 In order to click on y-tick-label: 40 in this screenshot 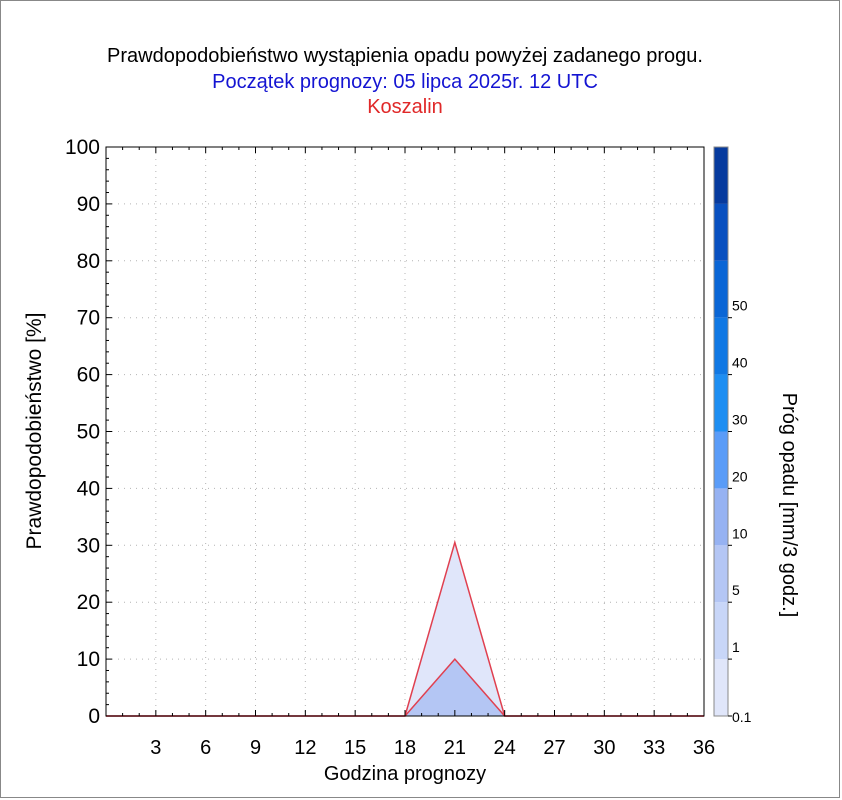, I will do `click(88, 488)`.